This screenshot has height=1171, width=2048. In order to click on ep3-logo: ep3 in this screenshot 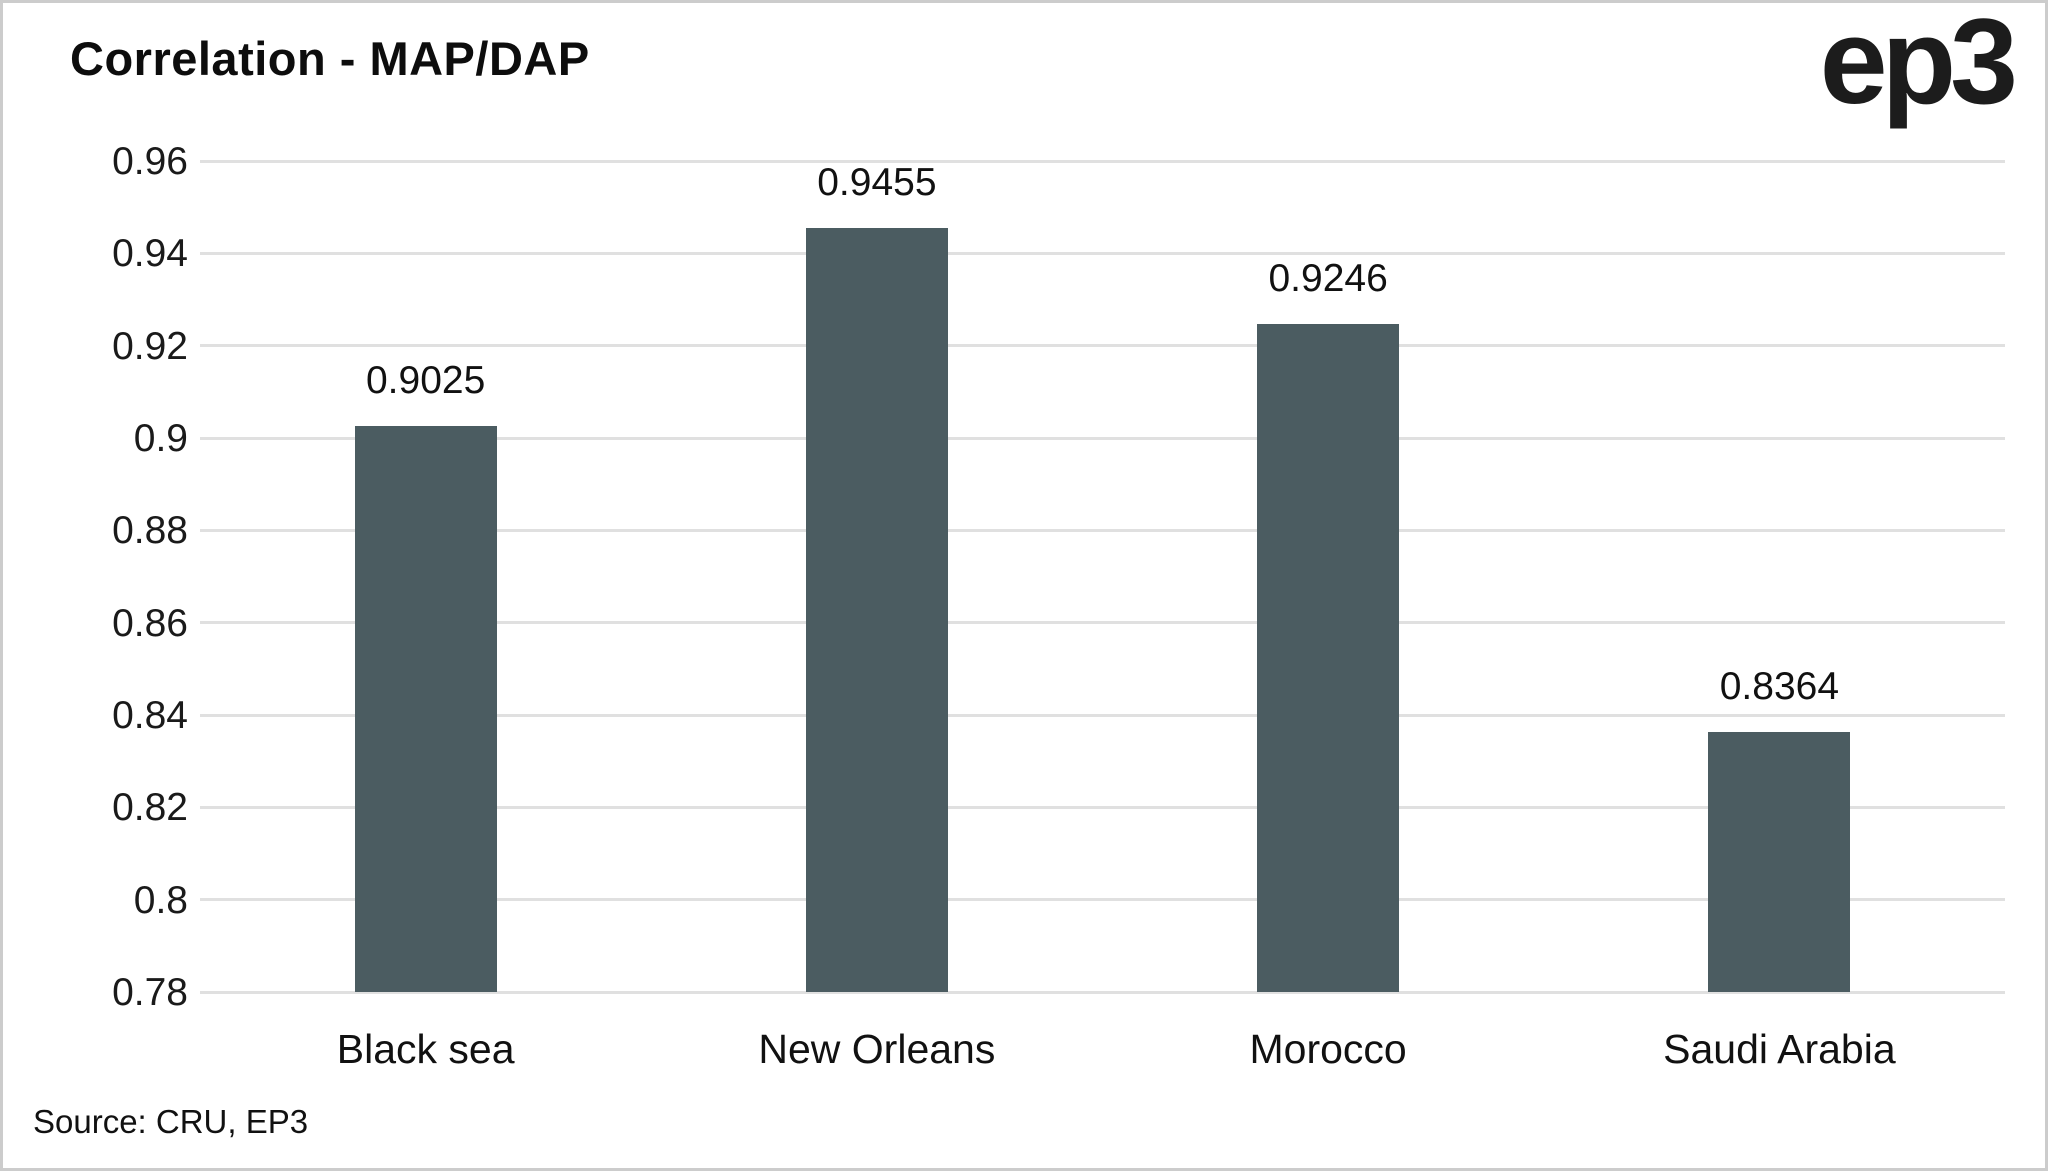, I will do `click(1918, 64)`.